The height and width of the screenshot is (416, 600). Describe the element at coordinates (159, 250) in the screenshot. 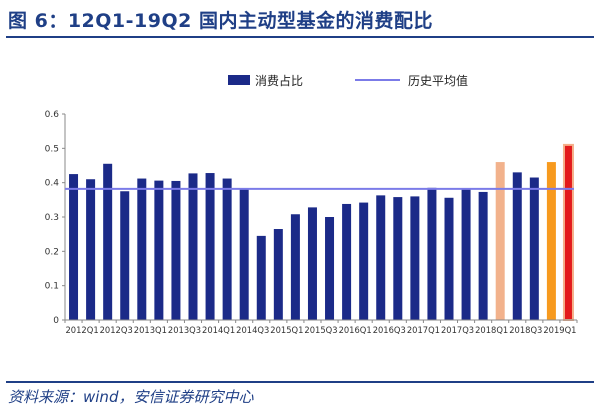

I see `bar-2013Q2` at that location.